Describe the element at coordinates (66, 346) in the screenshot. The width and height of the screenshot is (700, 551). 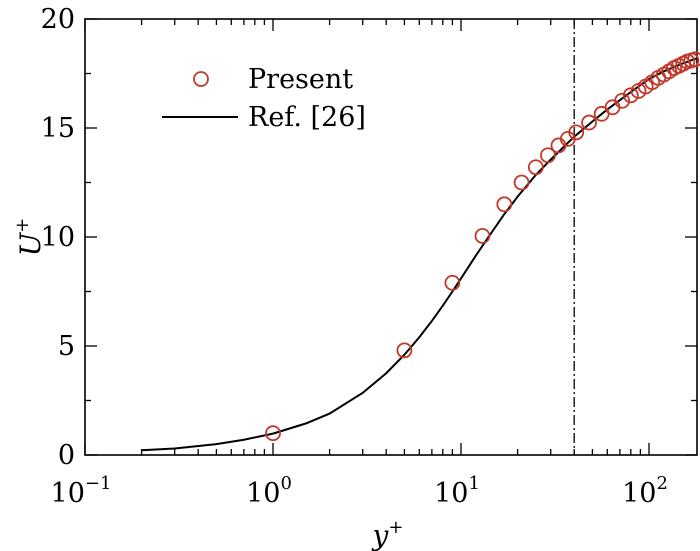
I see `y-tick-label: 5` at that location.